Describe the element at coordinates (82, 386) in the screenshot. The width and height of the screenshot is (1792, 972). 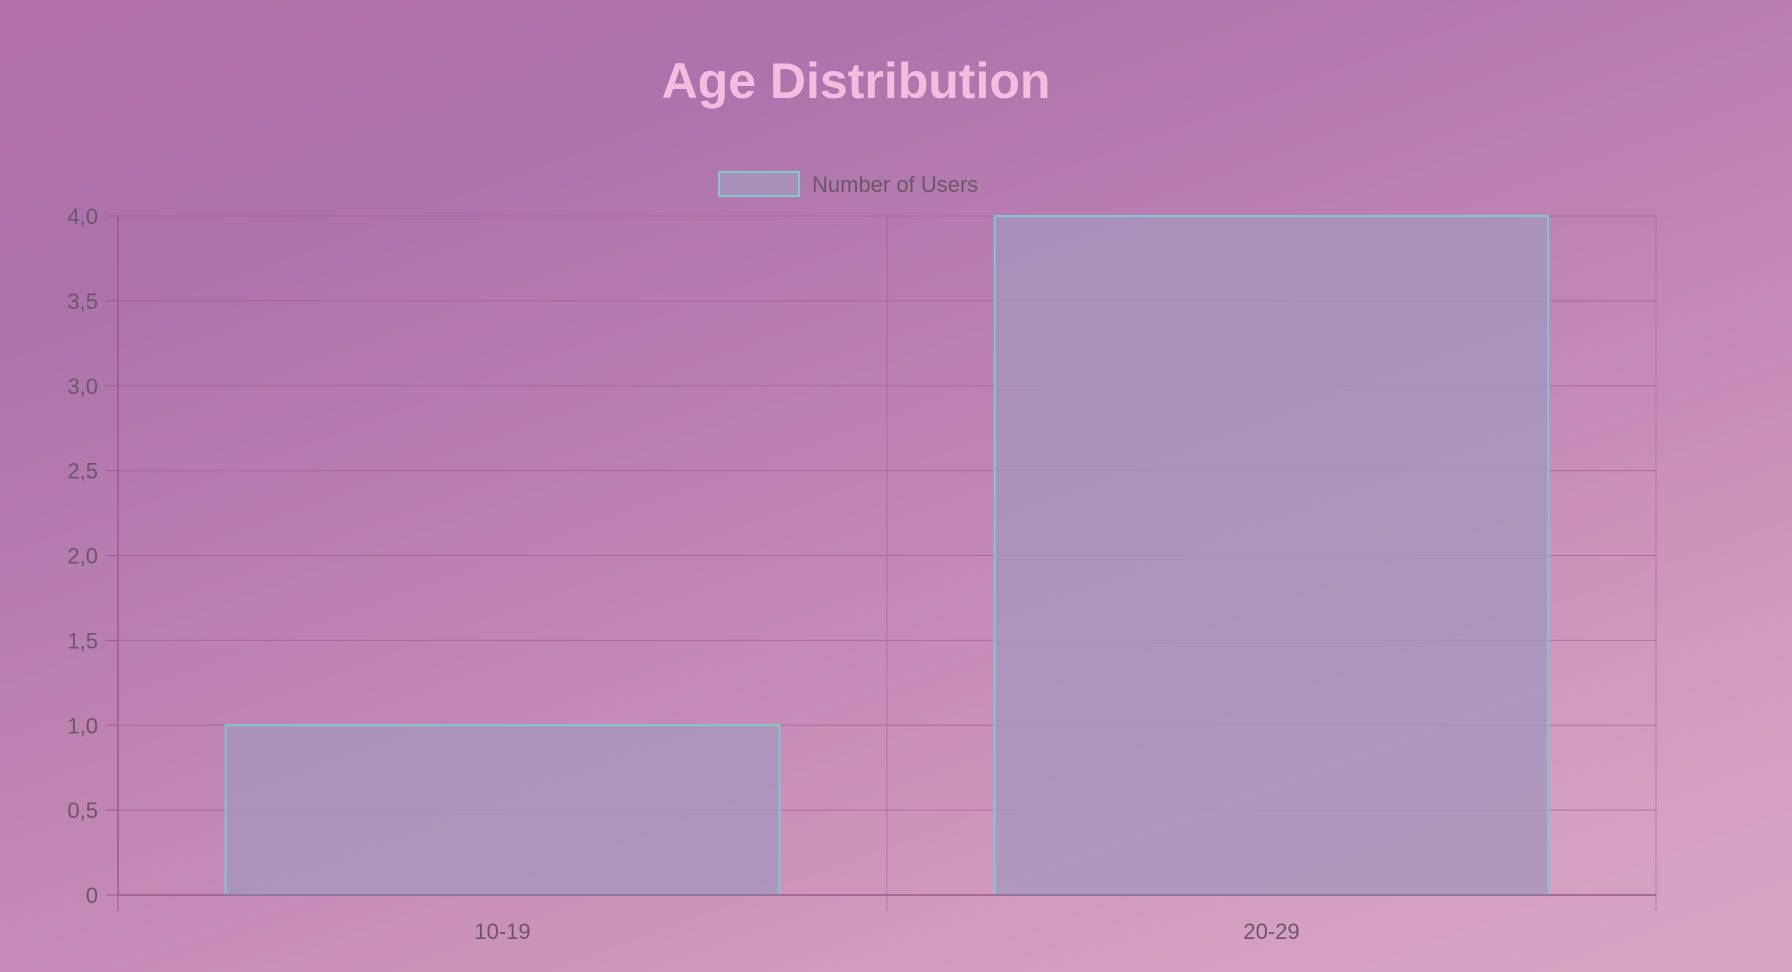
I see `y-tick-label: 3,0` at that location.